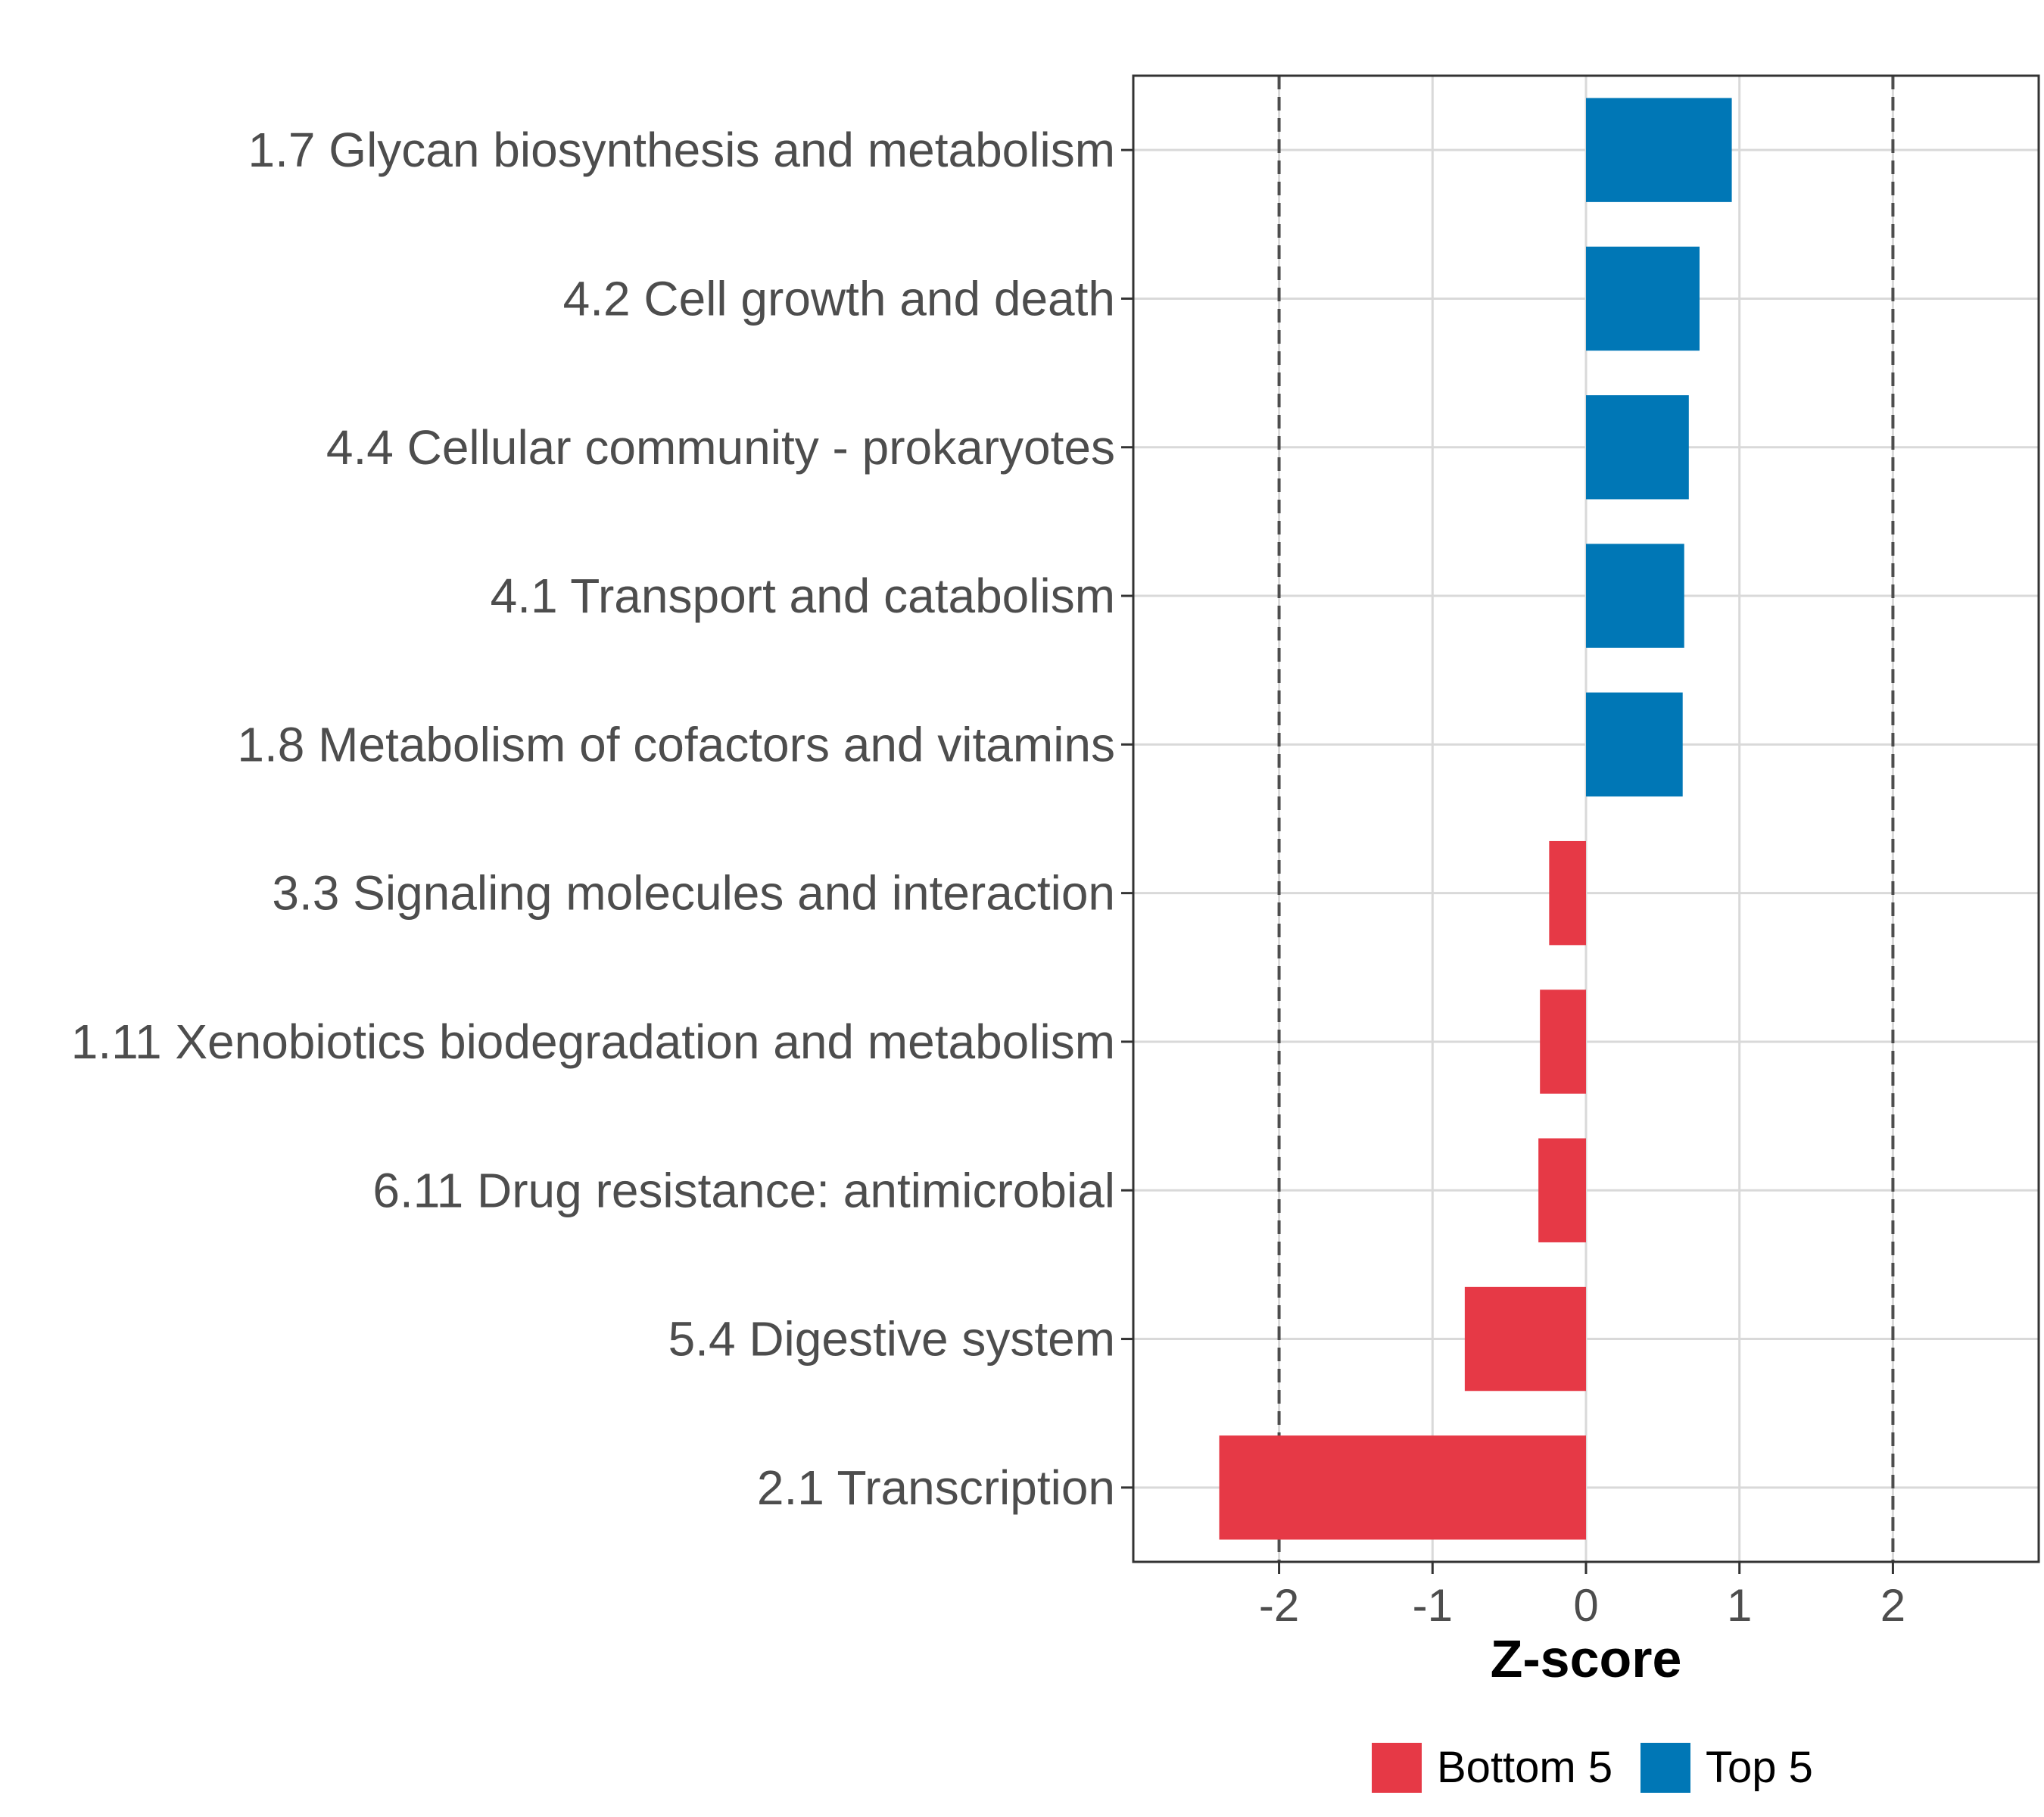 The width and height of the screenshot is (2044, 1817). I want to click on x-axis-tick-label: 0, so click(1585, 1605).